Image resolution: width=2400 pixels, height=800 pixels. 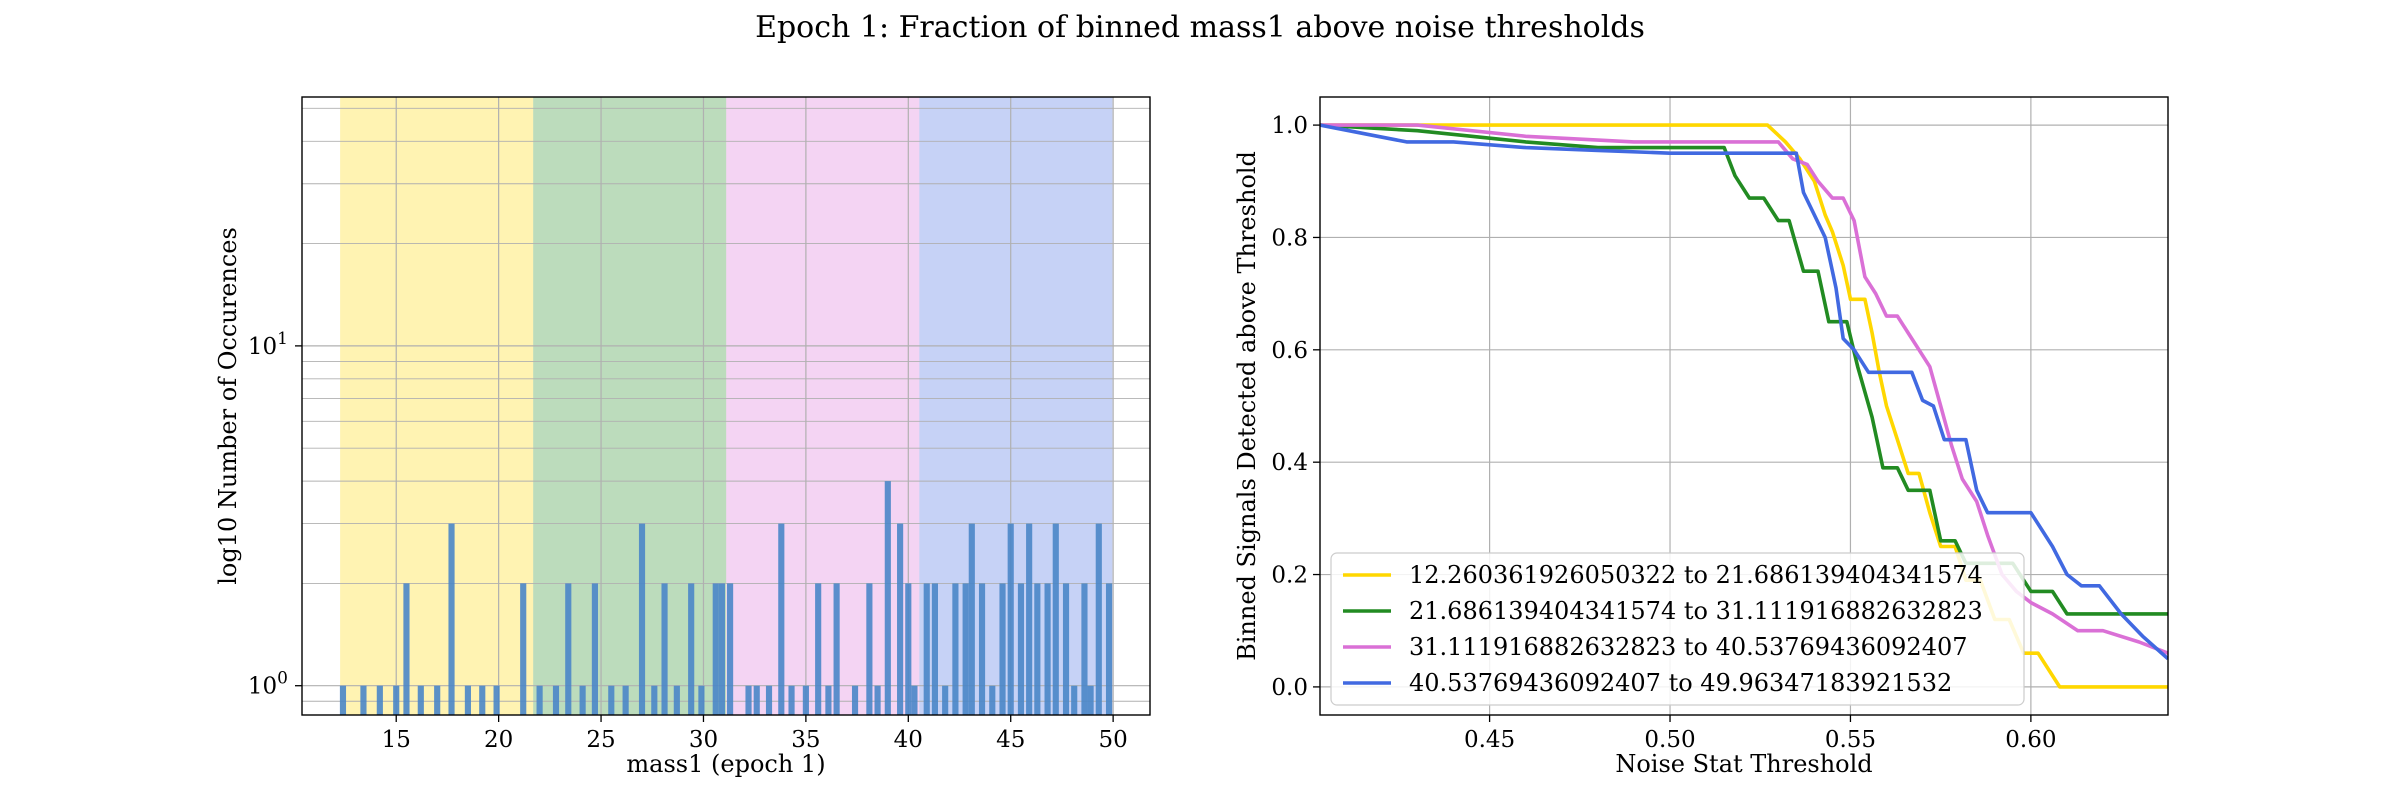 I want to click on x-tick-label: 25, so click(x=600, y=740).